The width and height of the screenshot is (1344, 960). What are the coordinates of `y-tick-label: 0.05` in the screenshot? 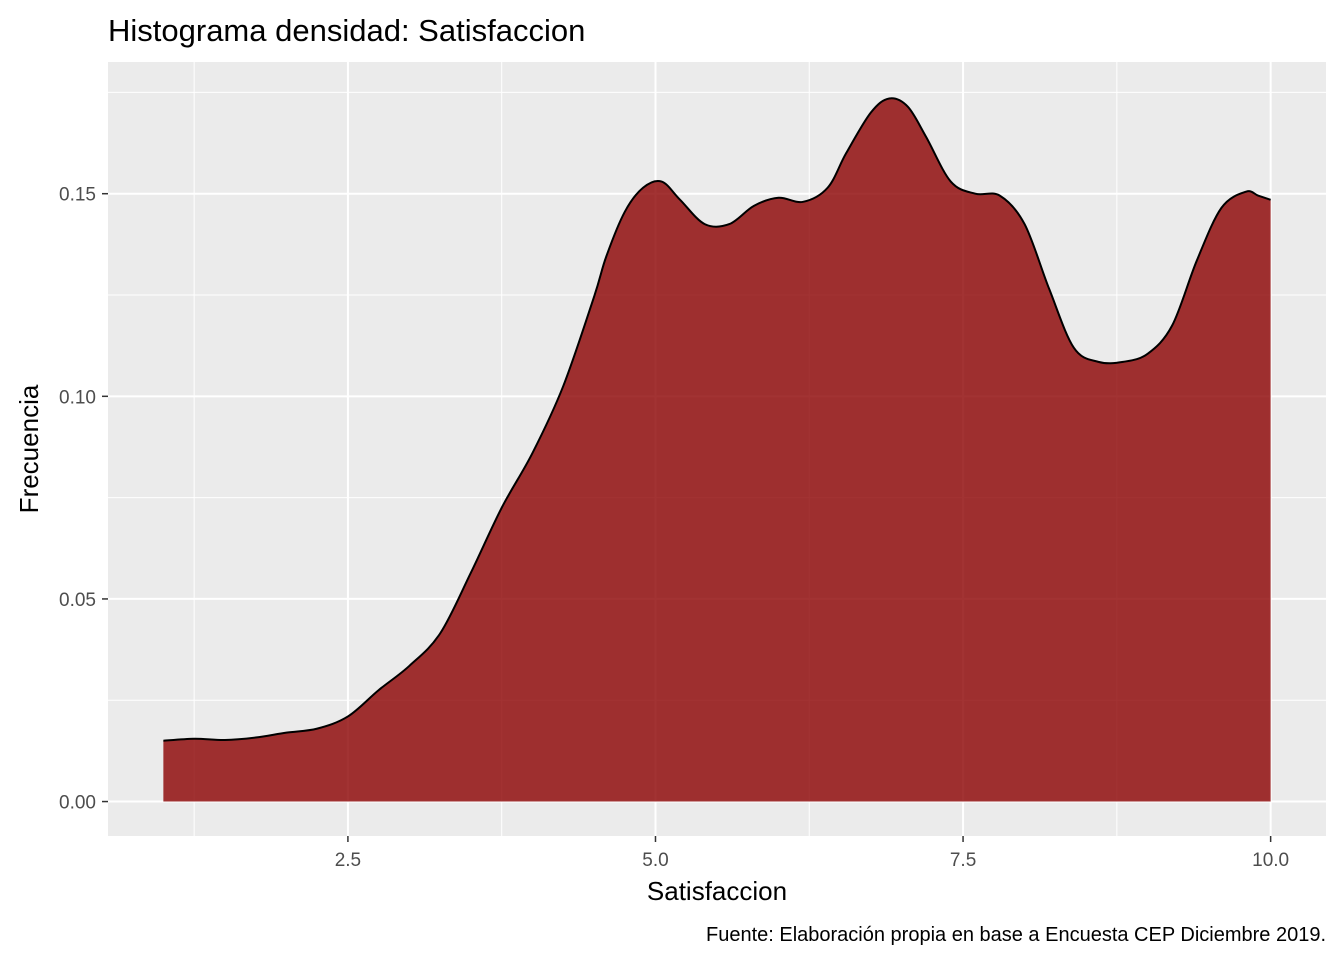 It's located at (77, 600).